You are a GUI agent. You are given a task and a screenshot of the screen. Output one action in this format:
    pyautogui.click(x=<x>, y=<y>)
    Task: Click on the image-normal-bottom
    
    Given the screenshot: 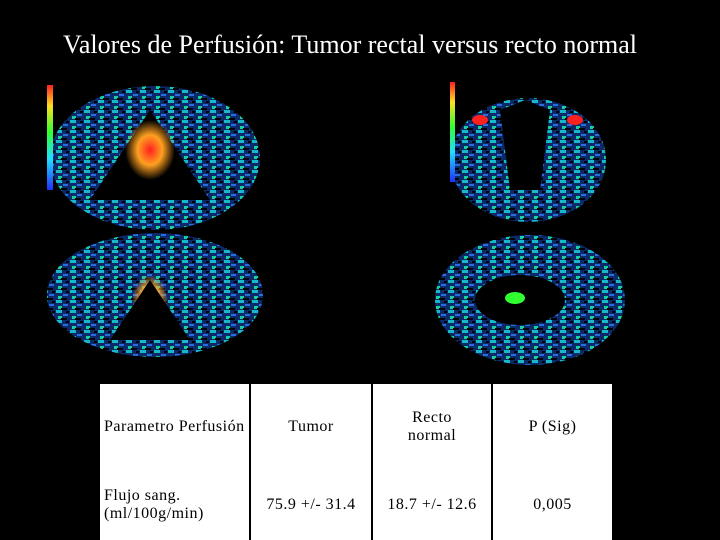 What is the action you would take?
    pyautogui.click(x=530, y=301)
    